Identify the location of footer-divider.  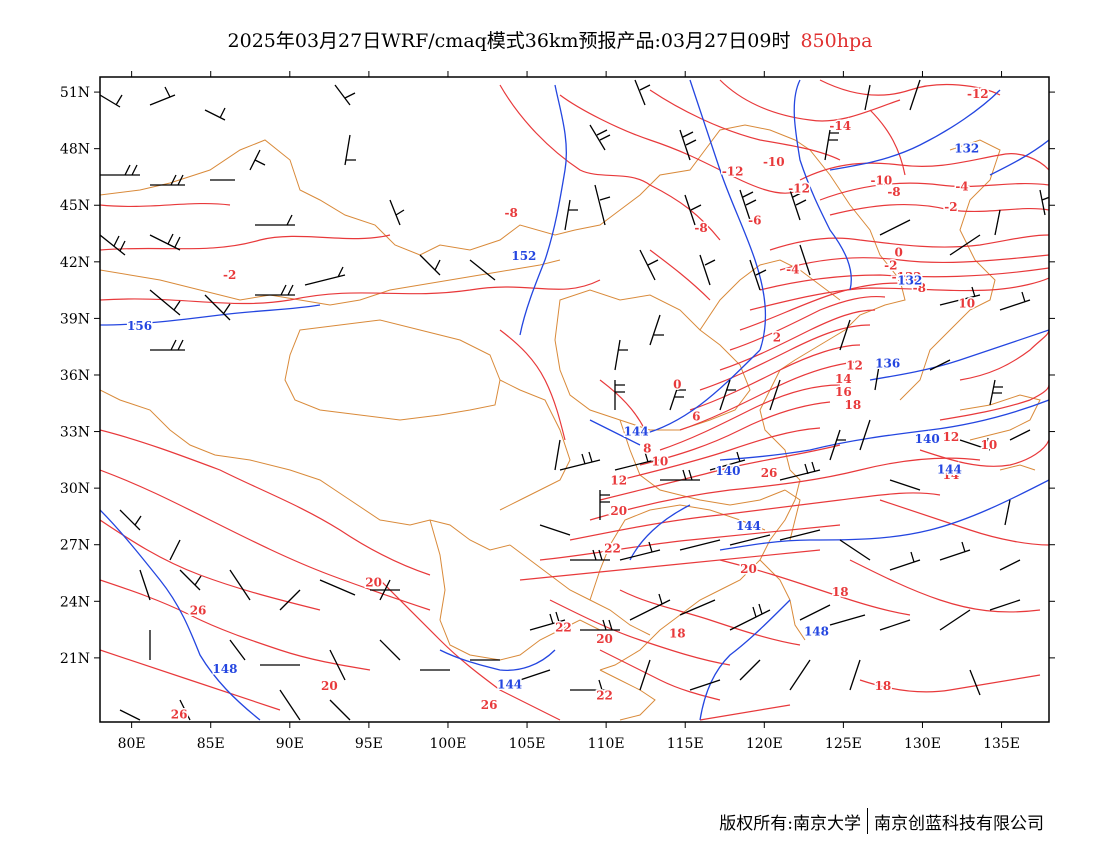
(867, 821).